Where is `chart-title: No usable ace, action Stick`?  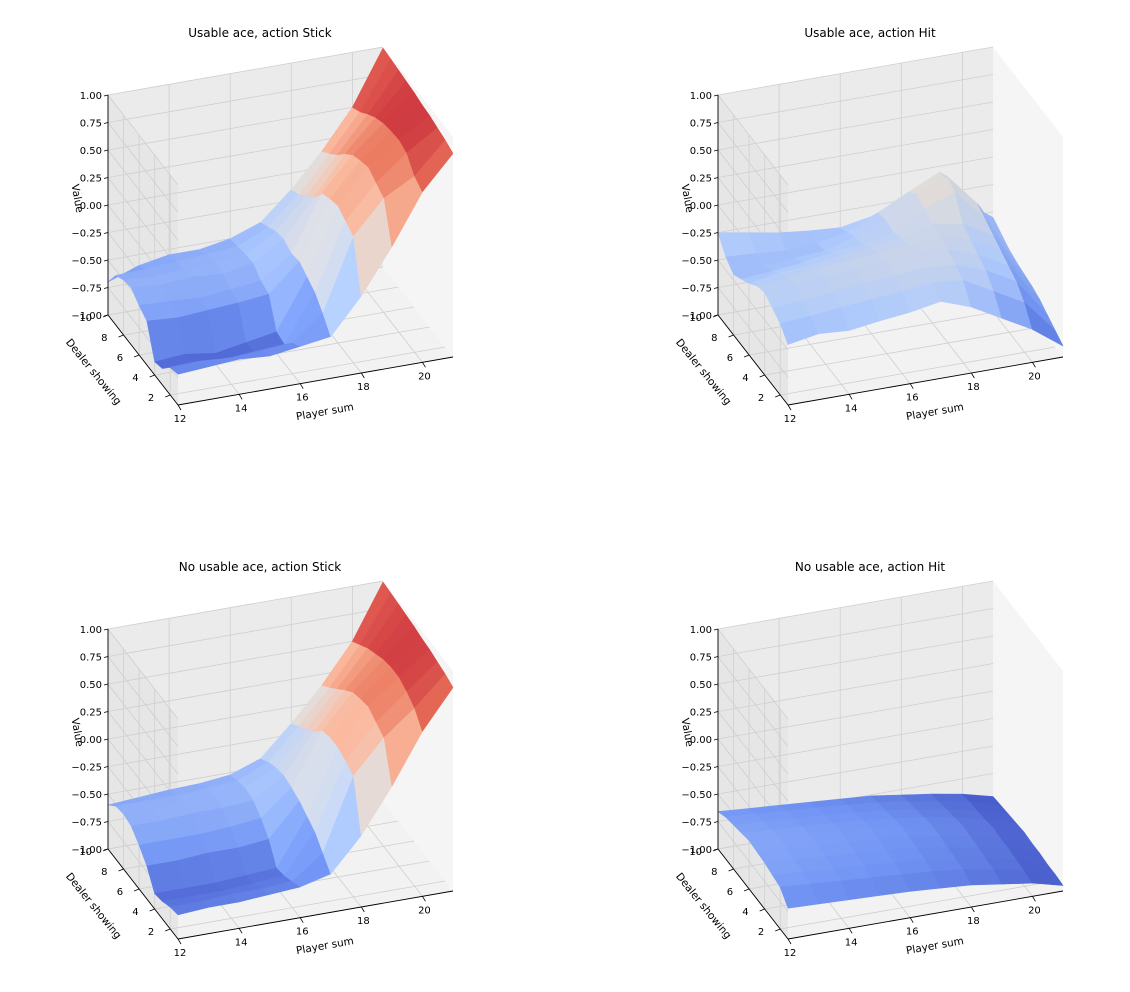
chart-title: No usable ace, action Stick is located at coordinates (260, 567).